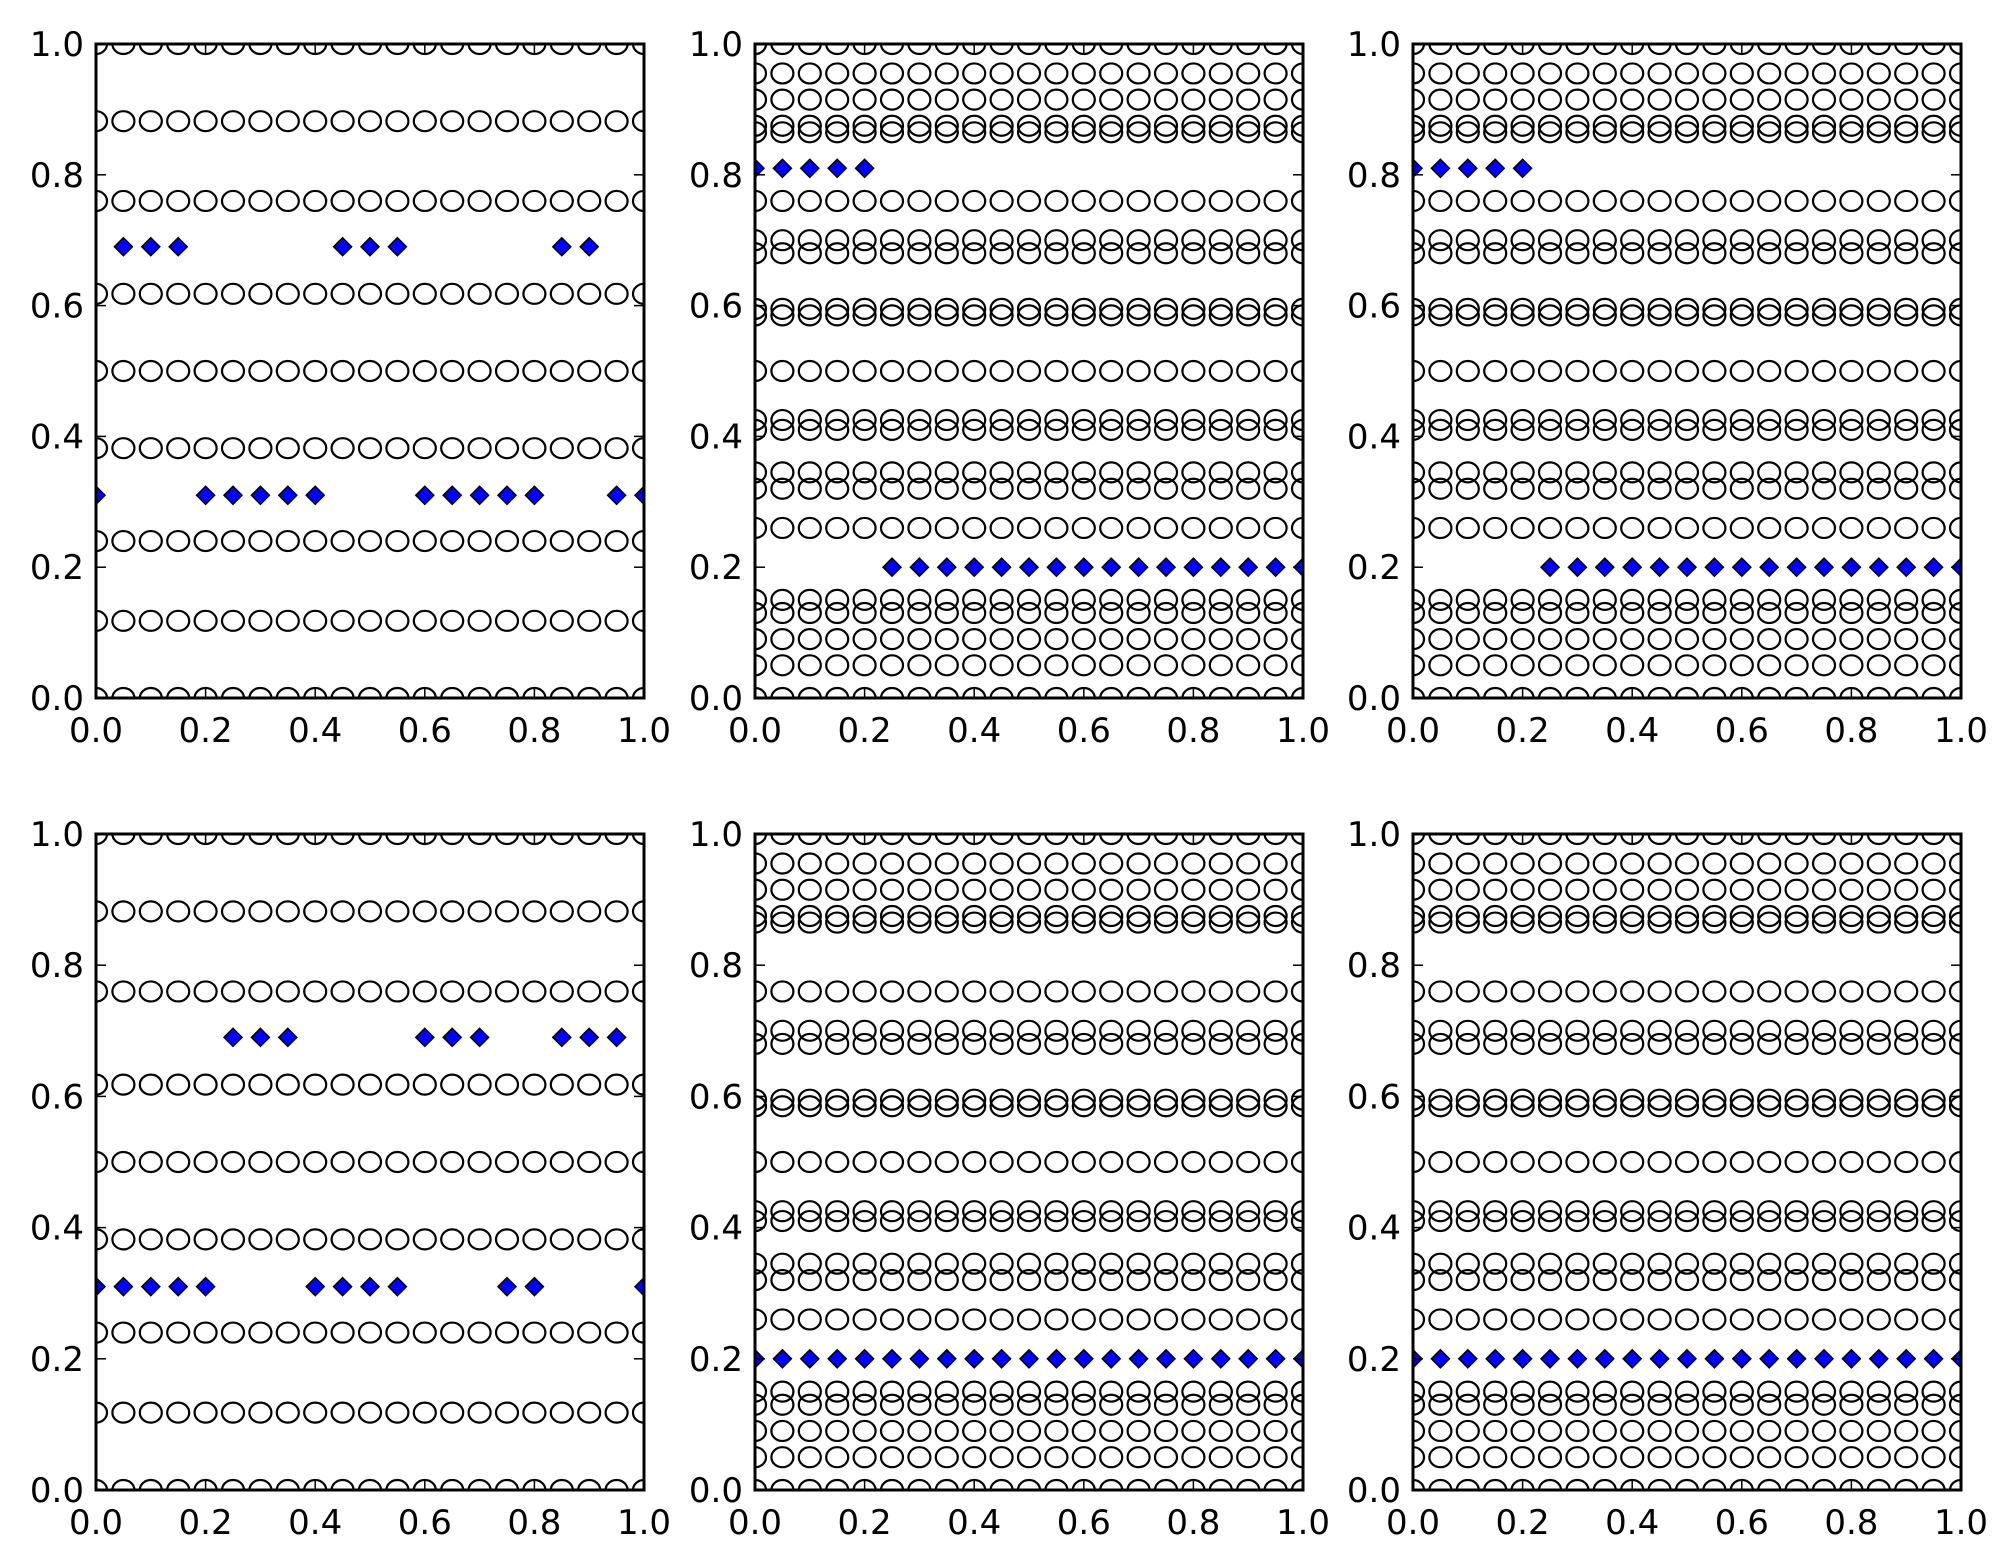 This screenshot has height=1565, width=2004. Describe the element at coordinates (315, 731) in the screenshot. I see `x-tick-label: 0.4` at that location.